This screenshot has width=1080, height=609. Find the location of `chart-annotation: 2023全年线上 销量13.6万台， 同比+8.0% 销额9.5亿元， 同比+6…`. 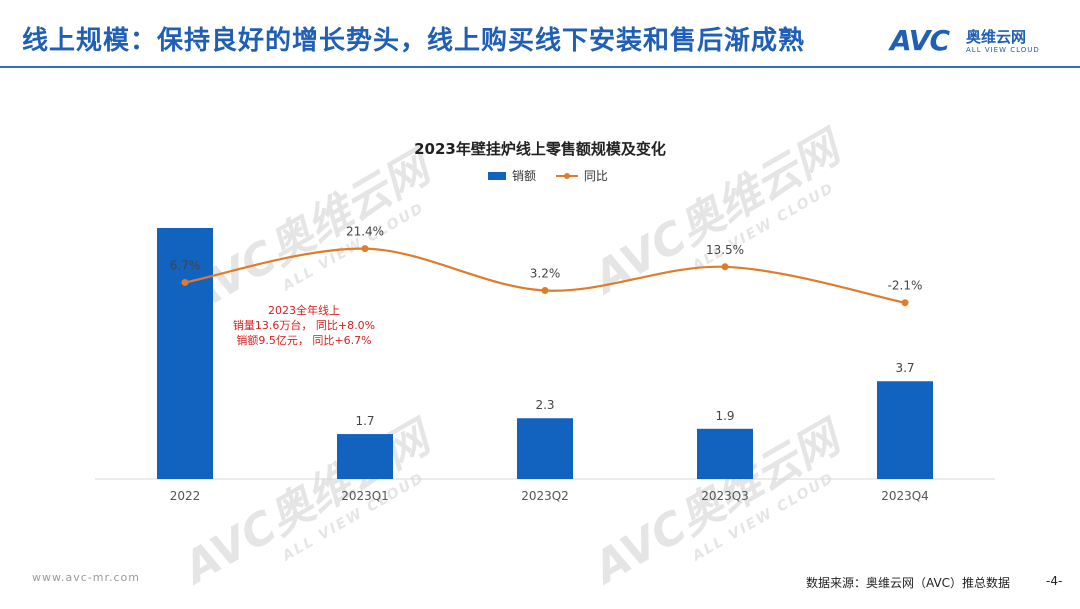

chart-annotation: 2023全年线上 销量13.6万台， 同比+8.0% 销额9.5亿元， 同比+6… is located at coordinates (304, 325).